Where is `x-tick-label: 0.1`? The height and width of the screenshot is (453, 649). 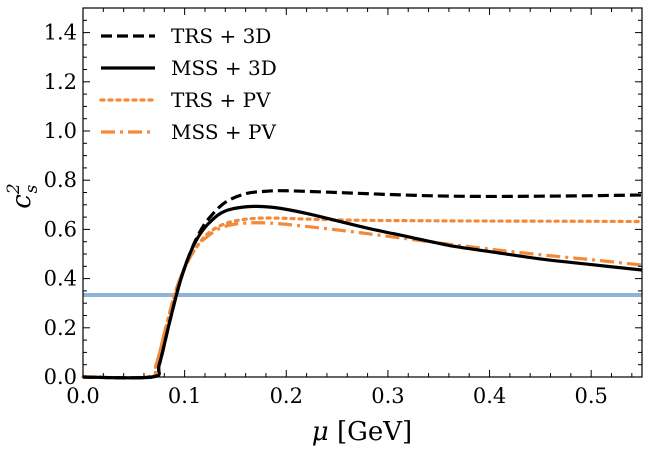
x-tick-label: 0.1 is located at coordinates (184, 396).